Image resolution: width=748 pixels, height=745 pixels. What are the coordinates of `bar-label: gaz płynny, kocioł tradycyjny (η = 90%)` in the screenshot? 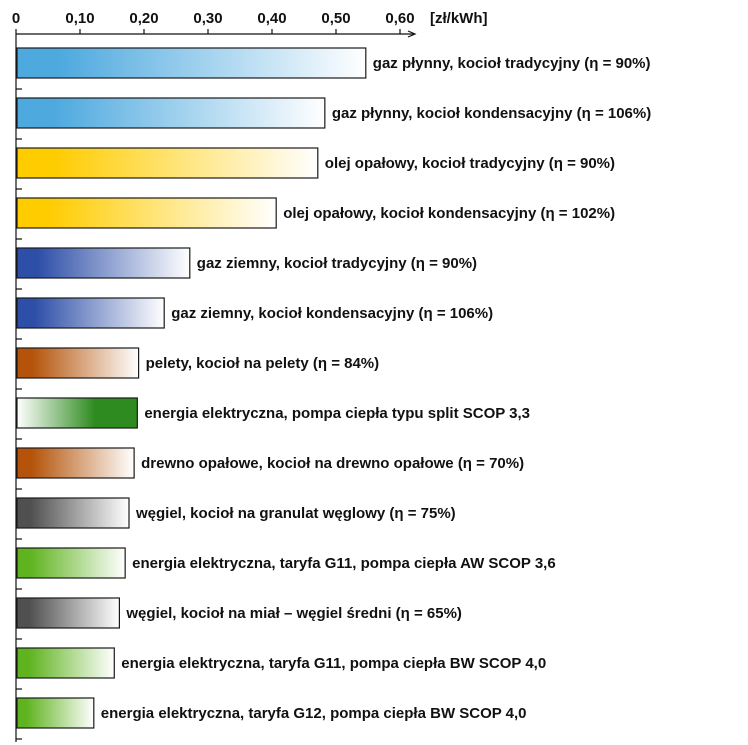 It's located at (512, 63).